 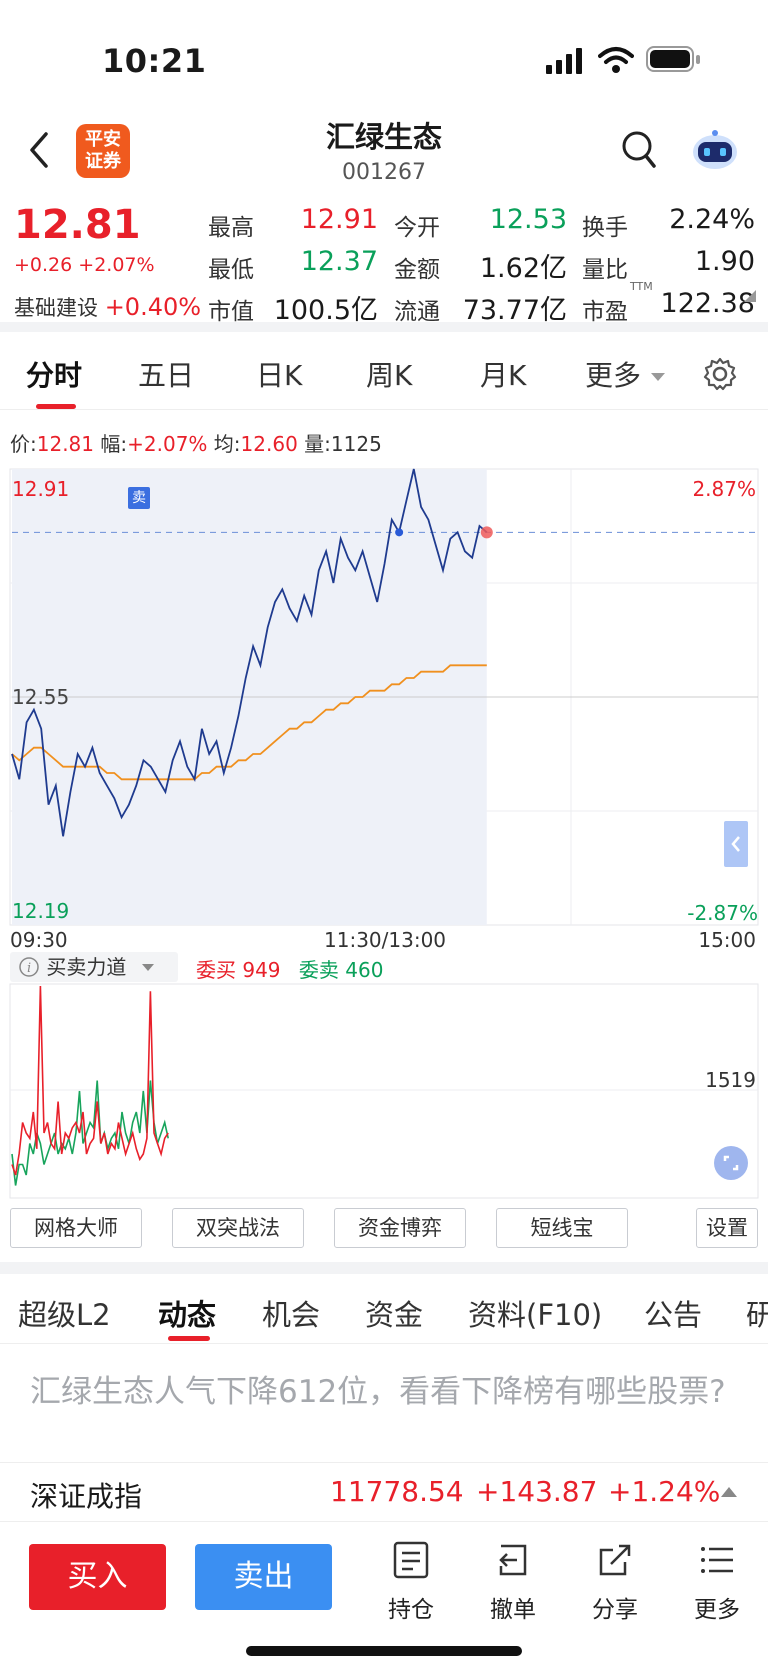 I want to click on info-line: 价:12.81 幅:+2.07% 均:12.60 量:1125, so click(x=196, y=442).